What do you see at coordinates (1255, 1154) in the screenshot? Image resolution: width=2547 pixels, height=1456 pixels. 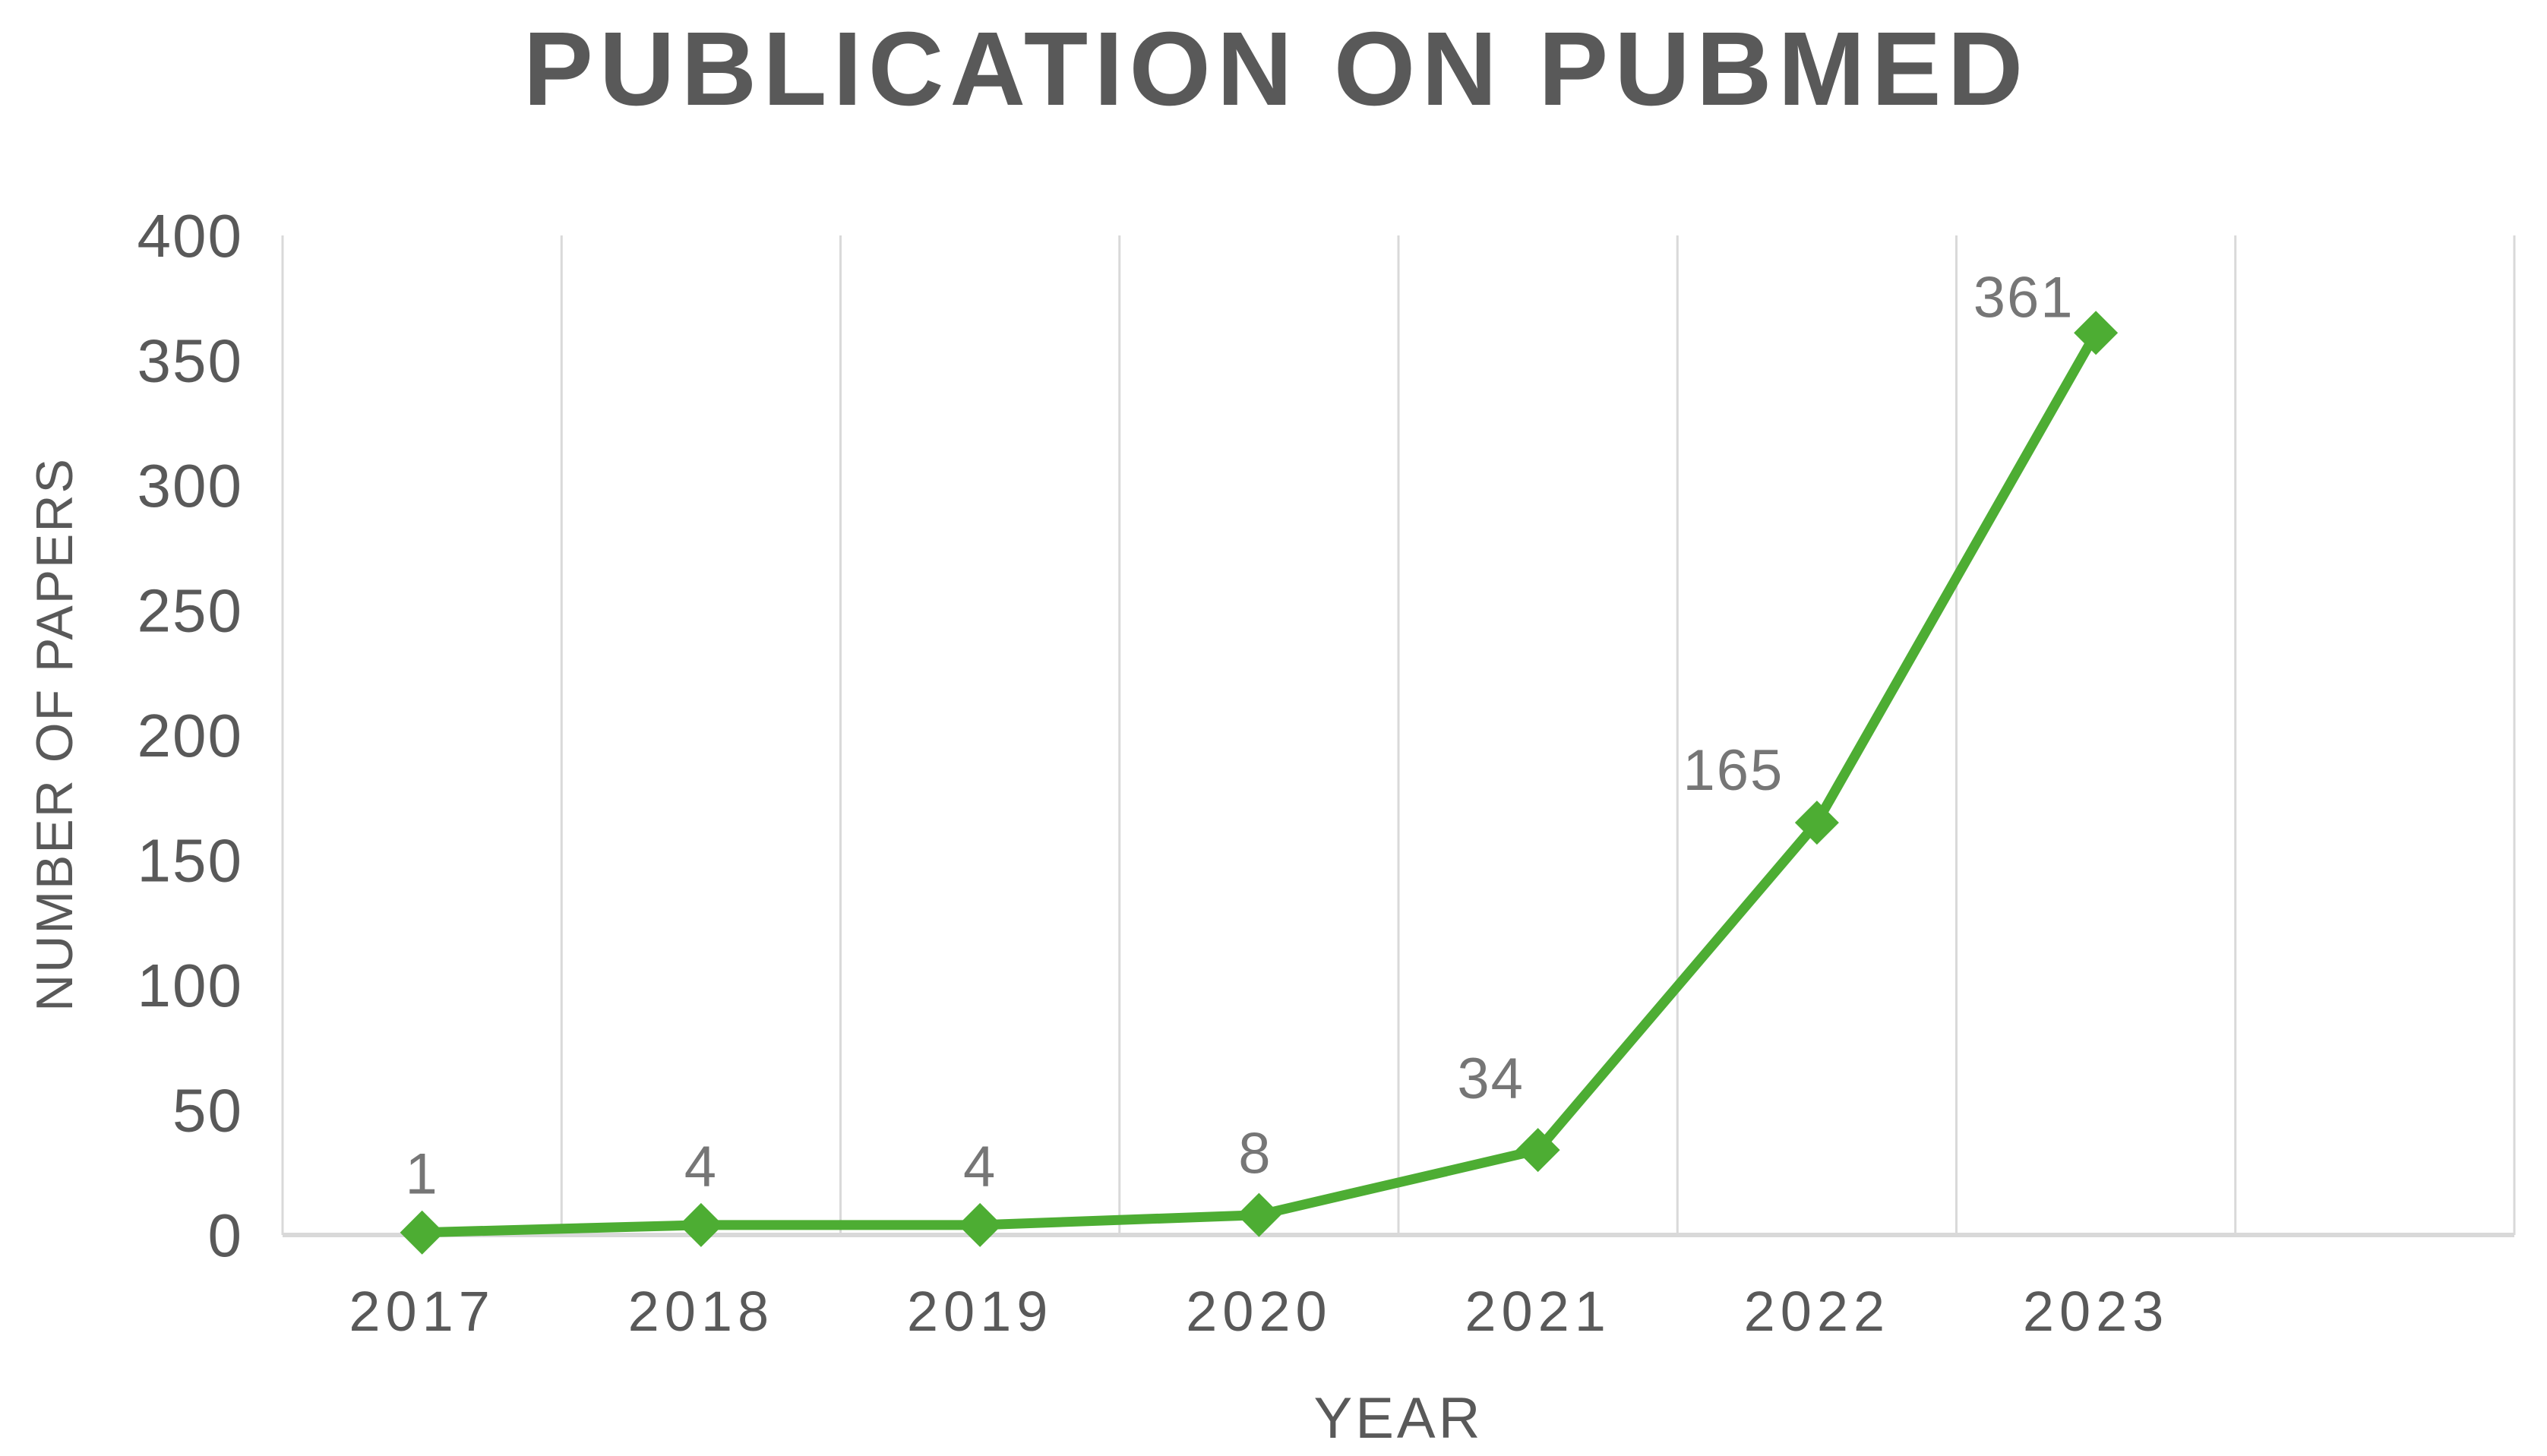 I see `data-label: 8` at bounding box center [1255, 1154].